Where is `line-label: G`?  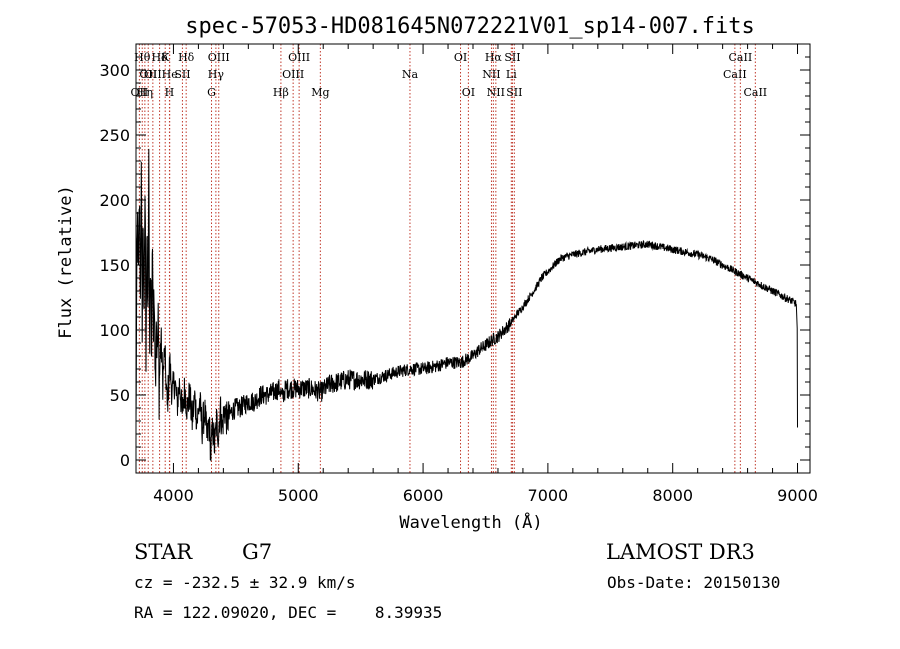
line-label: G is located at coordinates (211, 92).